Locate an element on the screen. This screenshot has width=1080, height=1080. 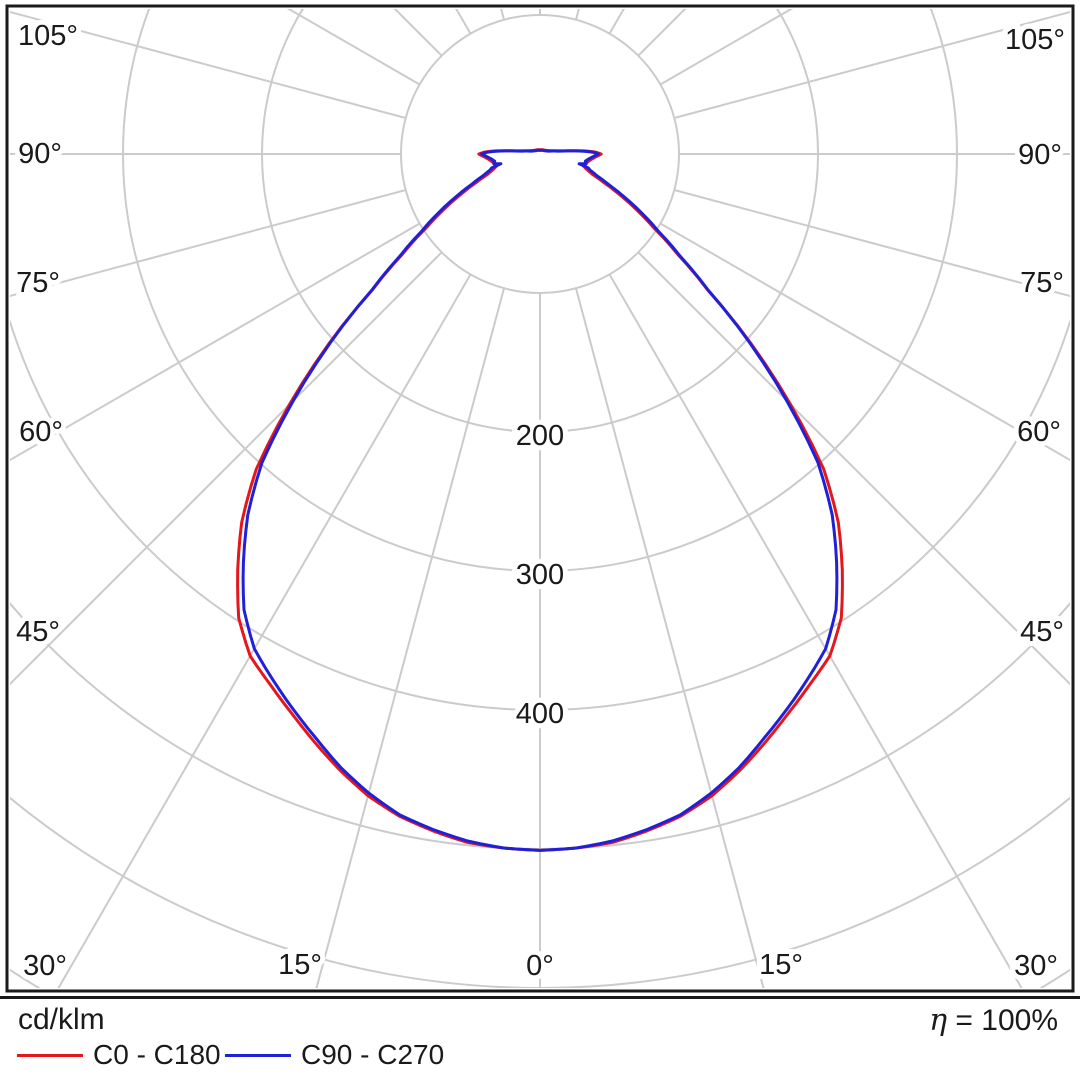
legend-item-c0-c180: C0 - C180 is located at coordinates (119, 1055).